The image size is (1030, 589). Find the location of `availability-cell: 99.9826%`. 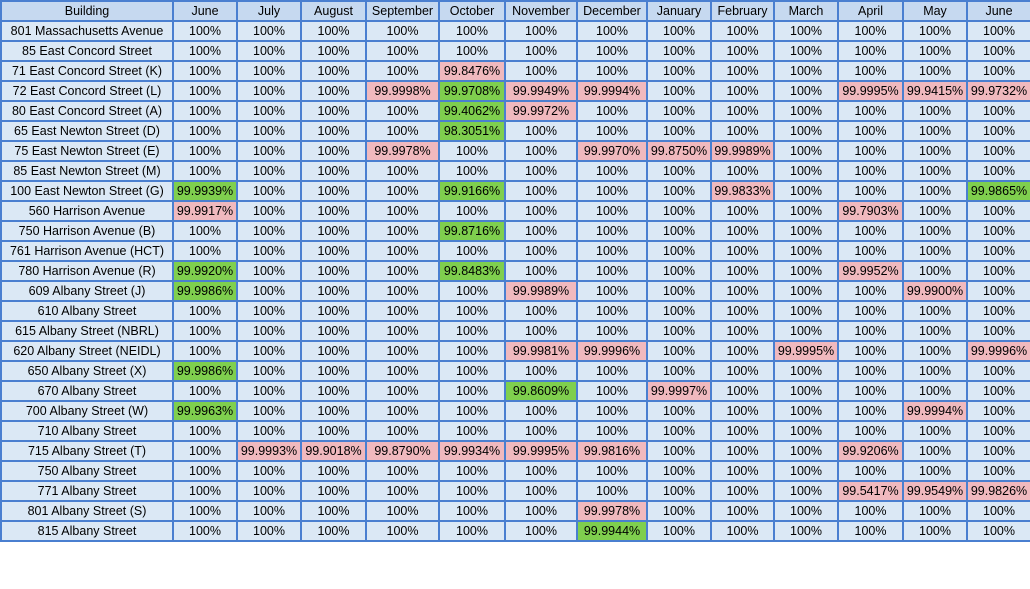

availability-cell: 99.9826% is located at coordinates (998, 491).